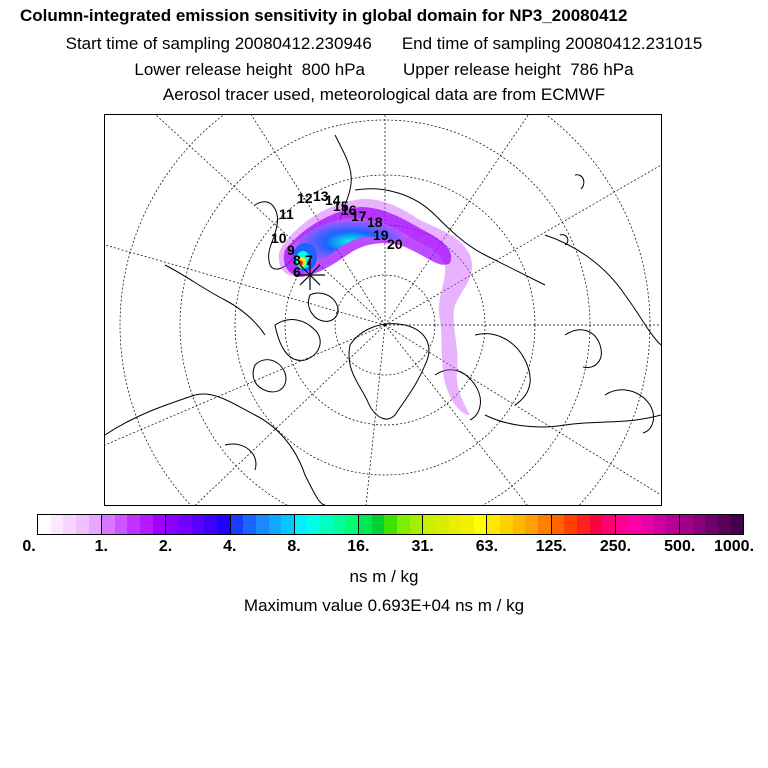  What do you see at coordinates (291, 250) in the screenshot?
I see `traj-label-9: 9` at bounding box center [291, 250].